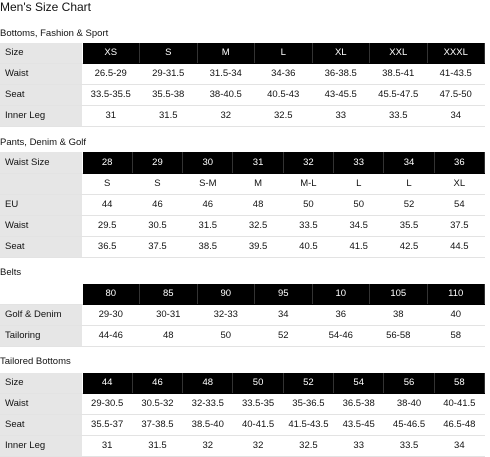  What do you see at coordinates (208, 163) in the screenshot?
I see `size-header-cell: 30` at bounding box center [208, 163].